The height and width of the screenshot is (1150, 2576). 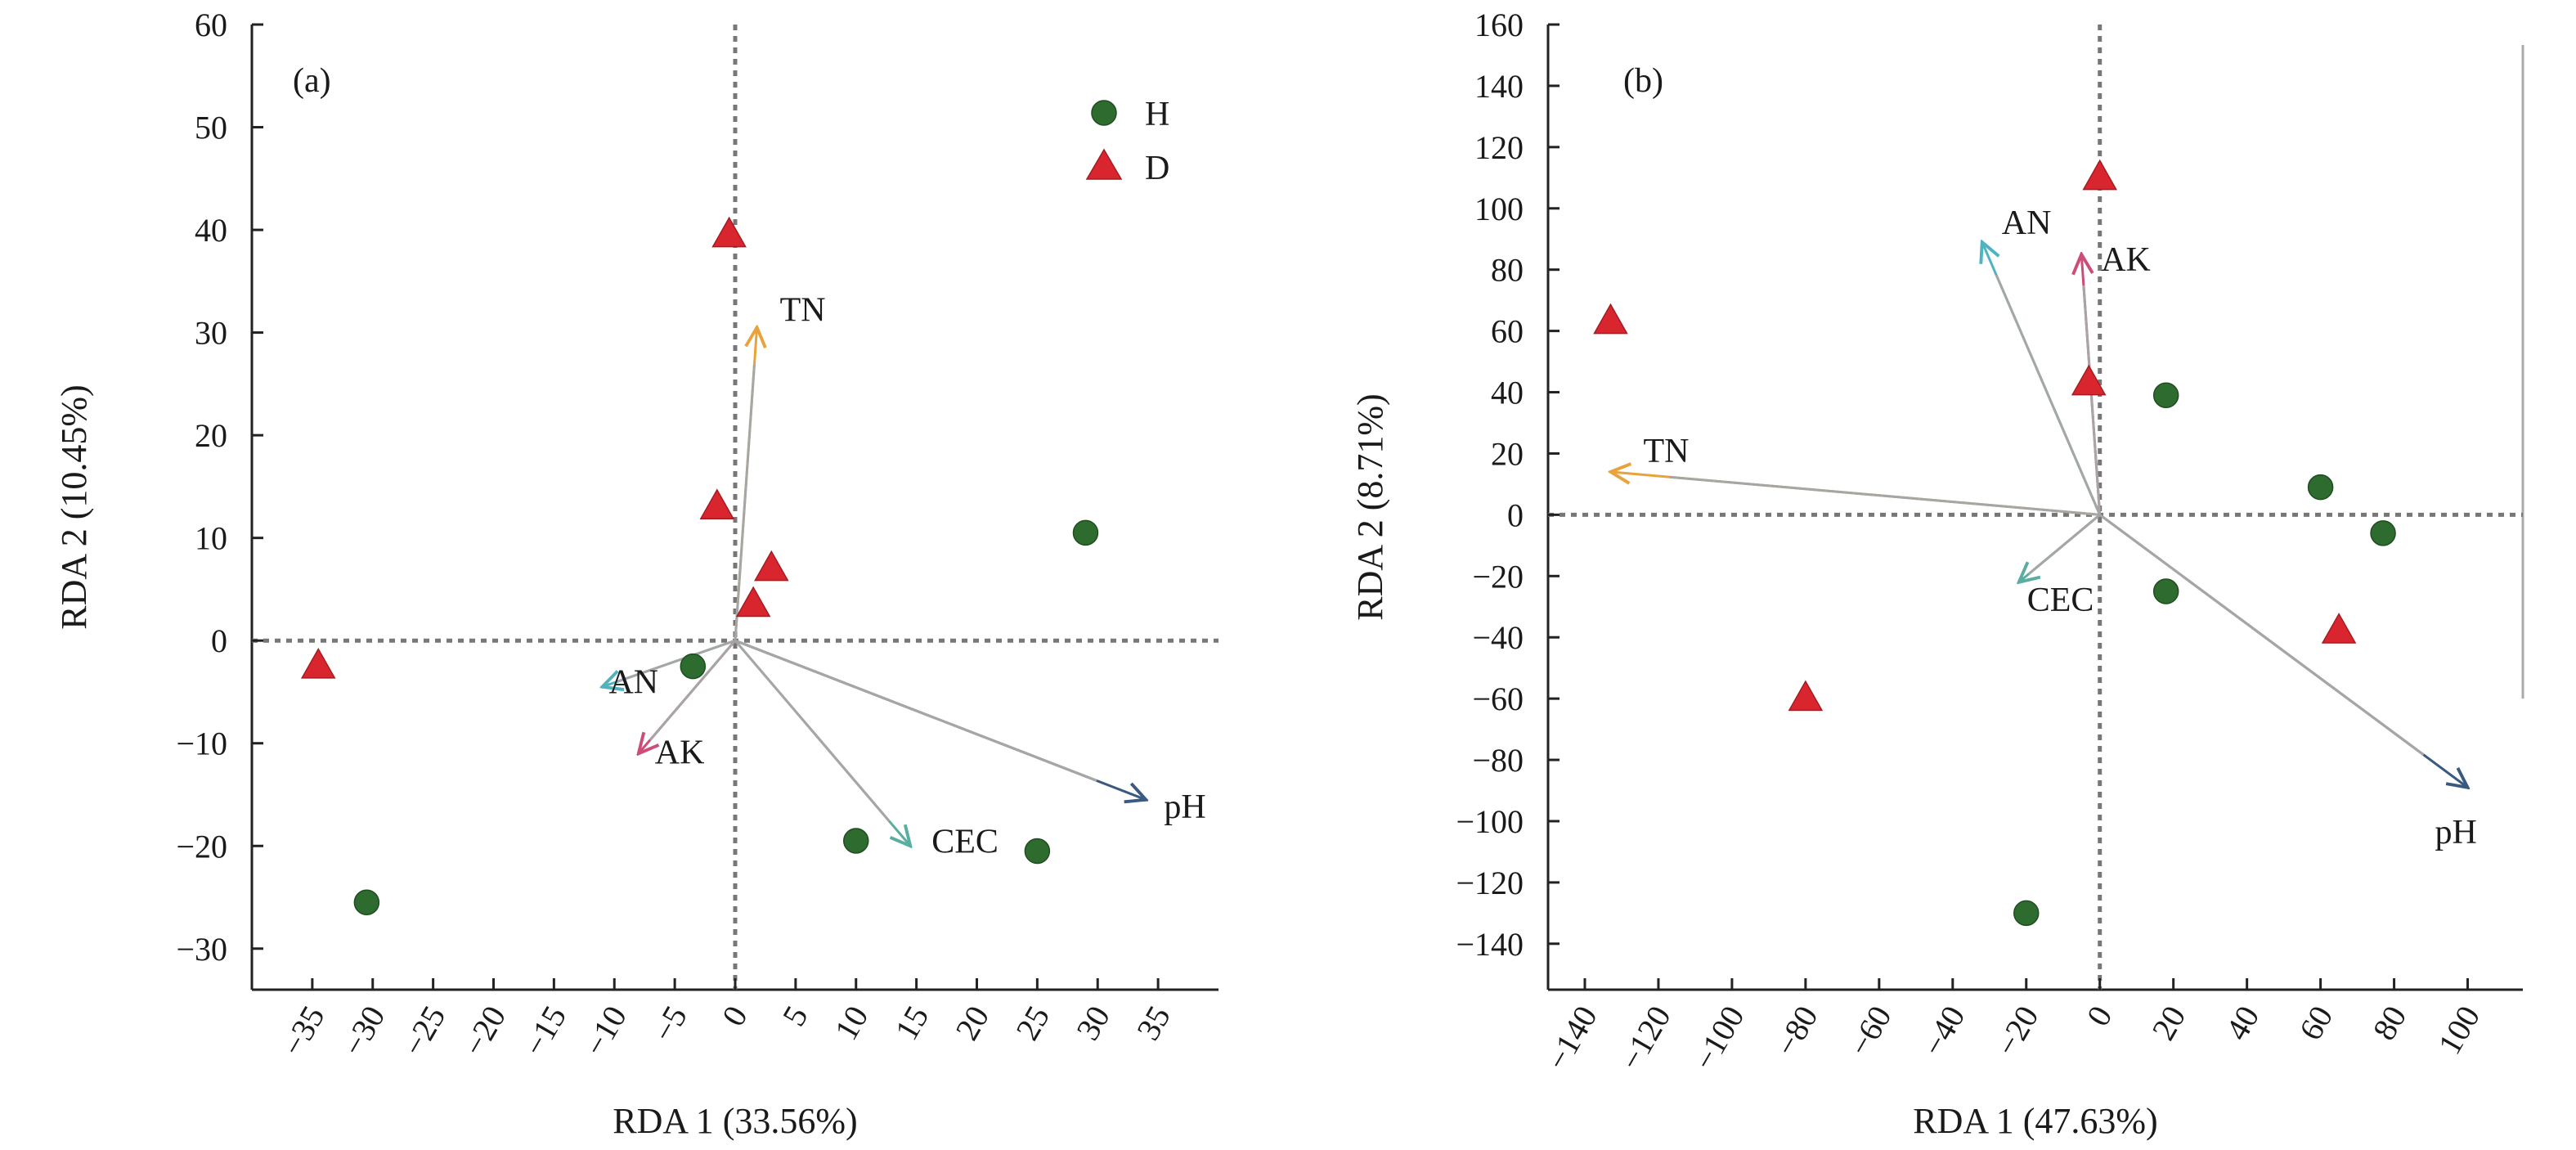 I want to click on y-tick-label: −80, so click(x=1498, y=761).